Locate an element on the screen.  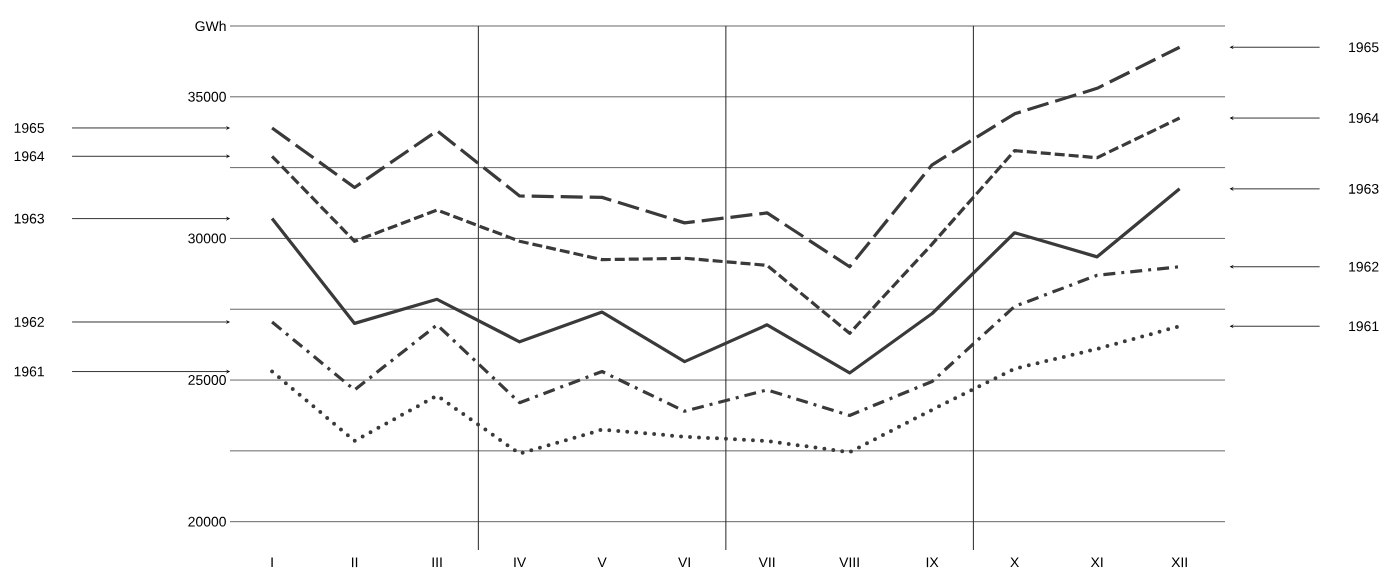
x-tick-label: IV is located at coordinates (520, 562).